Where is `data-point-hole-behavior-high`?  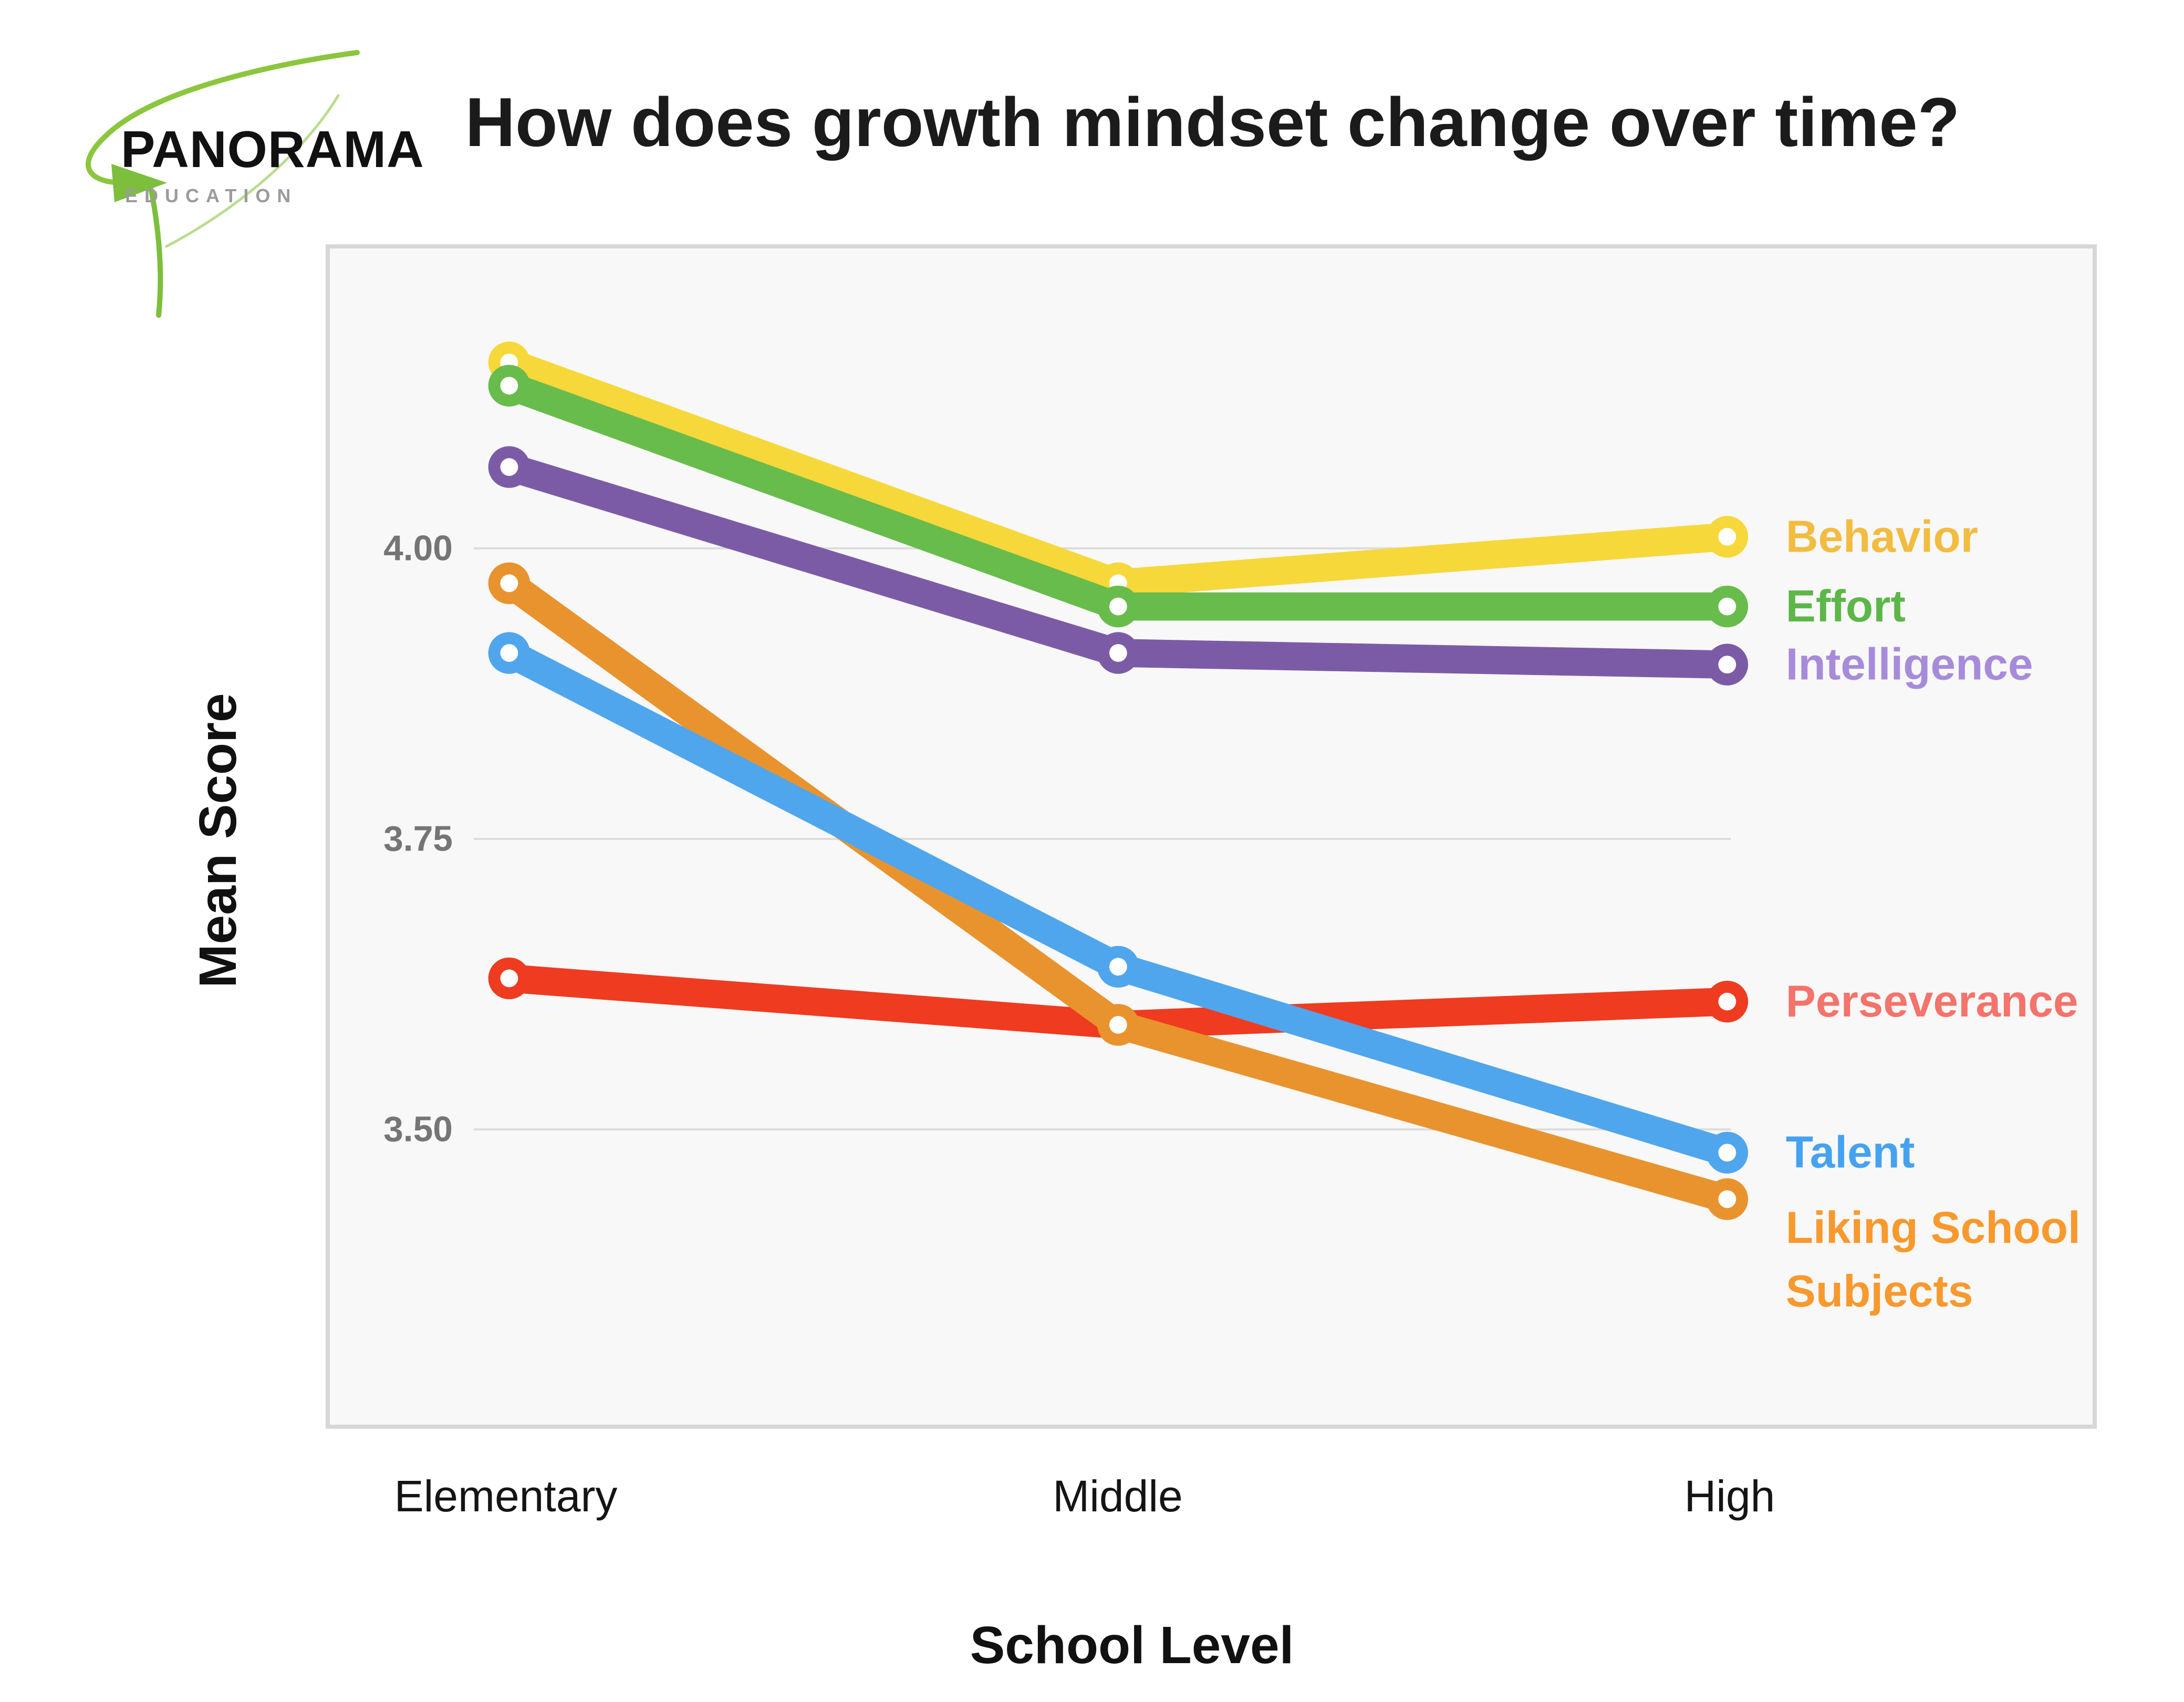 data-point-hole-behavior-high is located at coordinates (1727, 537).